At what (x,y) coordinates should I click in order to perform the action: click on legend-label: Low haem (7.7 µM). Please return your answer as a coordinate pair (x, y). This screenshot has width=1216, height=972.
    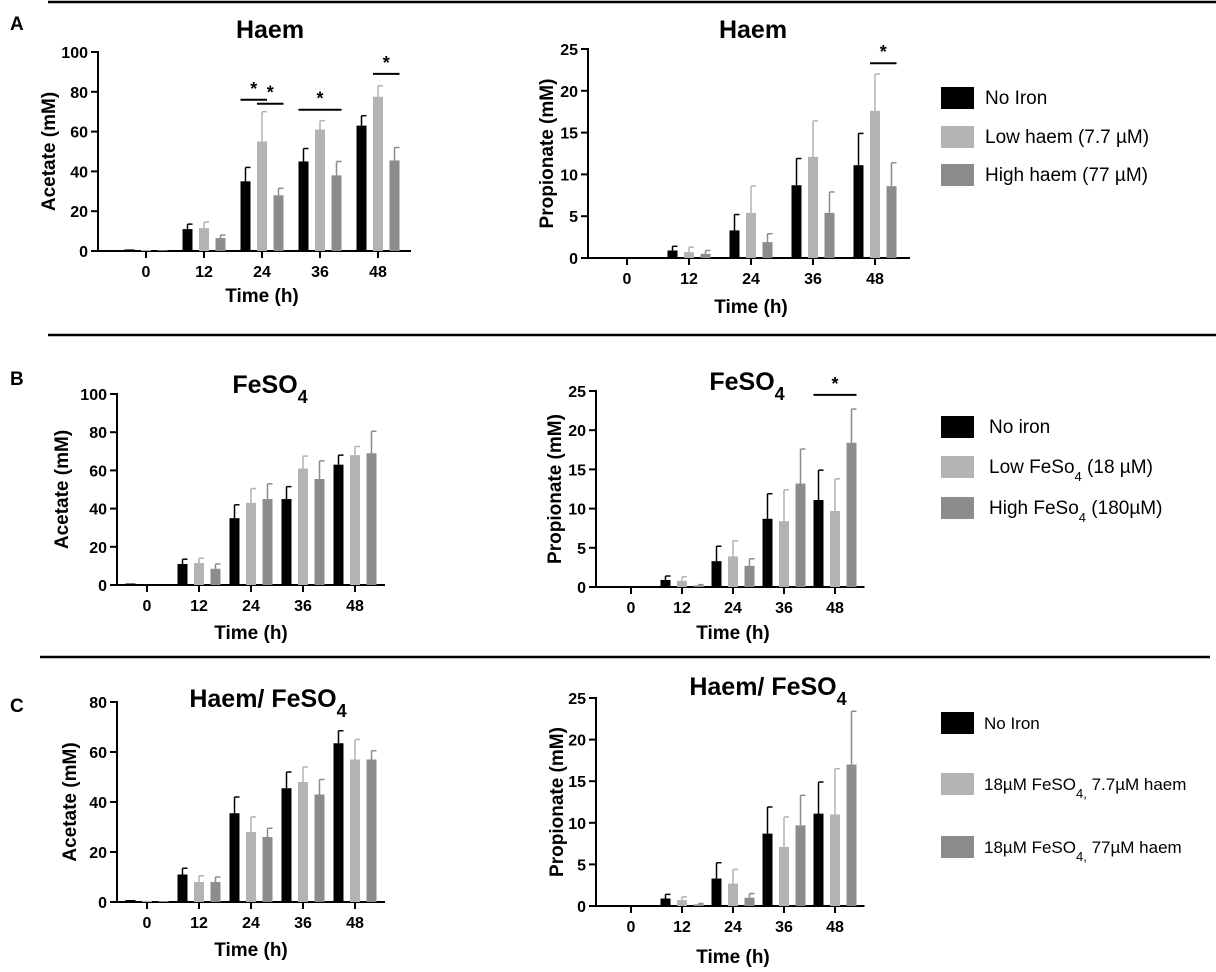
    Looking at the image, I should click on (1067, 137).